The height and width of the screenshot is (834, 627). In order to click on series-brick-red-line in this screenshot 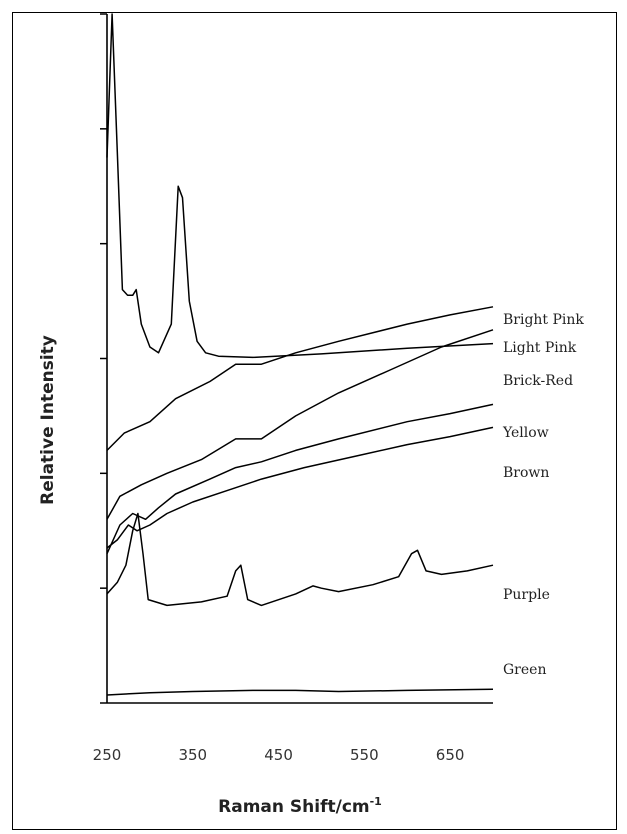, I will do `click(300, 424)`.